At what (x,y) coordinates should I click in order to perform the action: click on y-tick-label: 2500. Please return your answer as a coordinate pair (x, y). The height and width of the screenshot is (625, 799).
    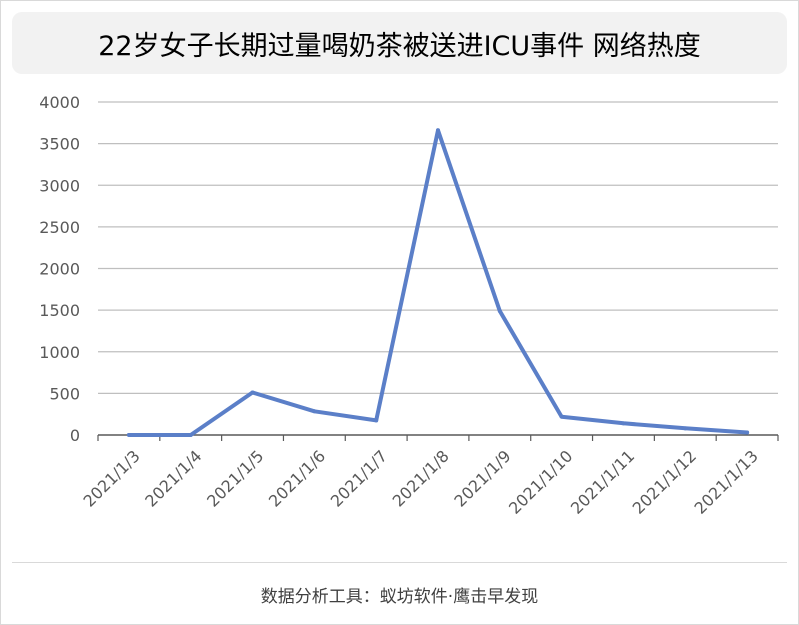
    Looking at the image, I should click on (59, 227).